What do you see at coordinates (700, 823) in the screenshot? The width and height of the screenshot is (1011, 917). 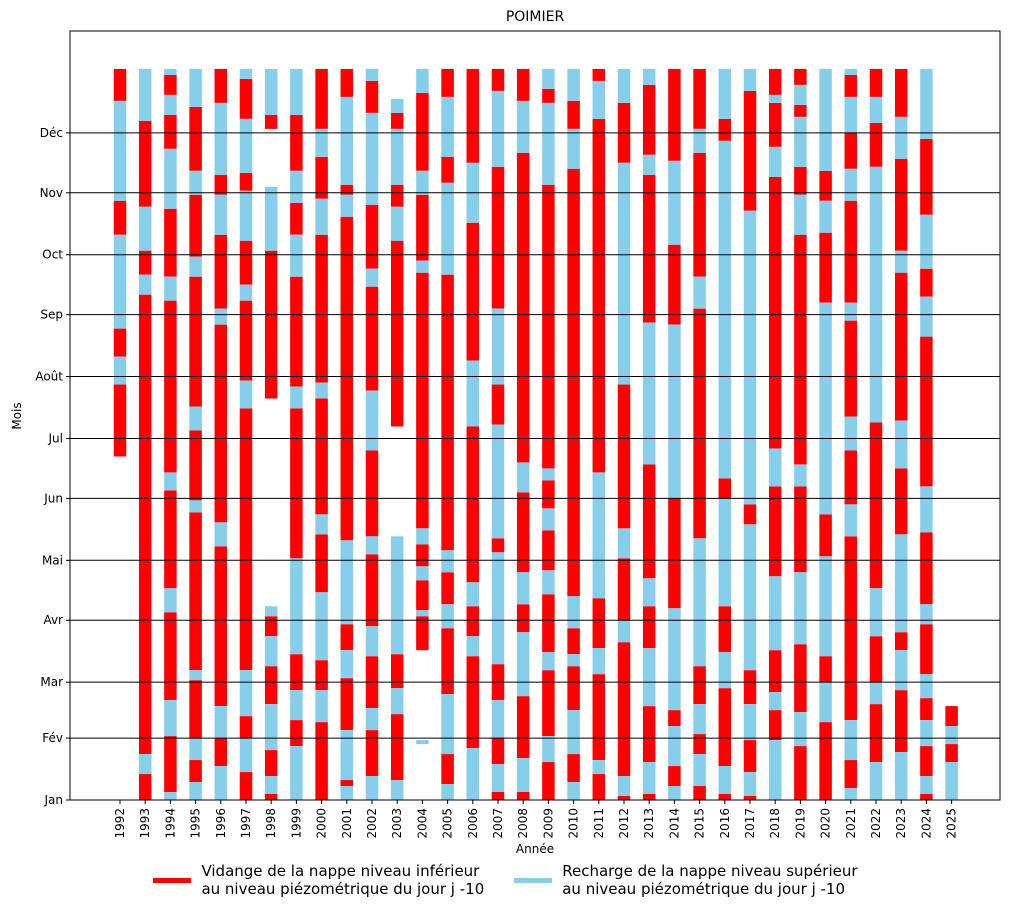 I see `x-tick-label: 2015` at bounding box center [700, 823].